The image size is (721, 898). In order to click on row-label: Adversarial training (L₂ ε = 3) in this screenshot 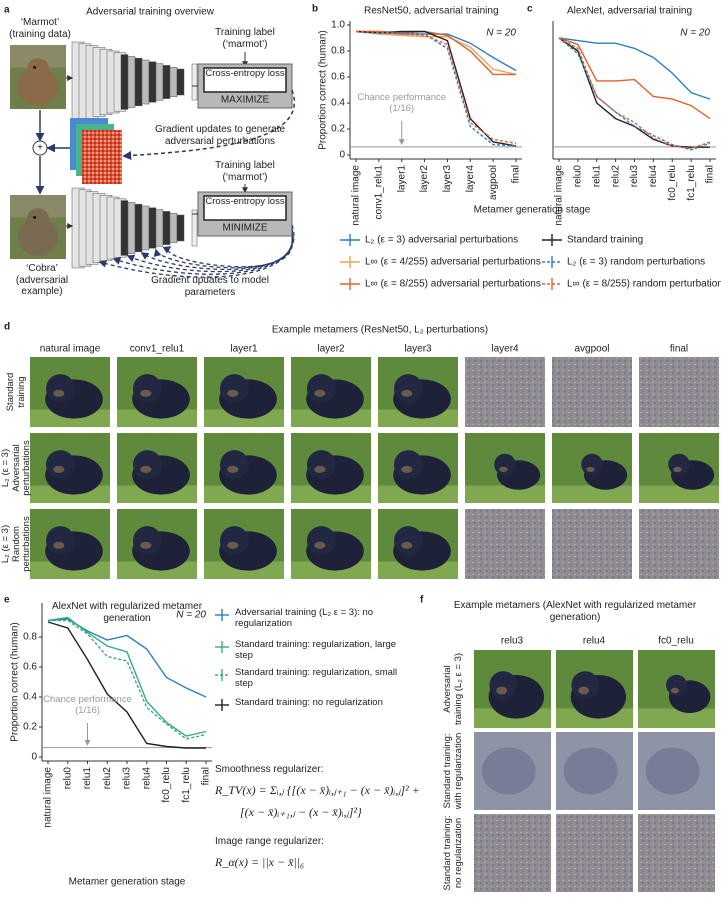, I will do `click(453, 689)`.